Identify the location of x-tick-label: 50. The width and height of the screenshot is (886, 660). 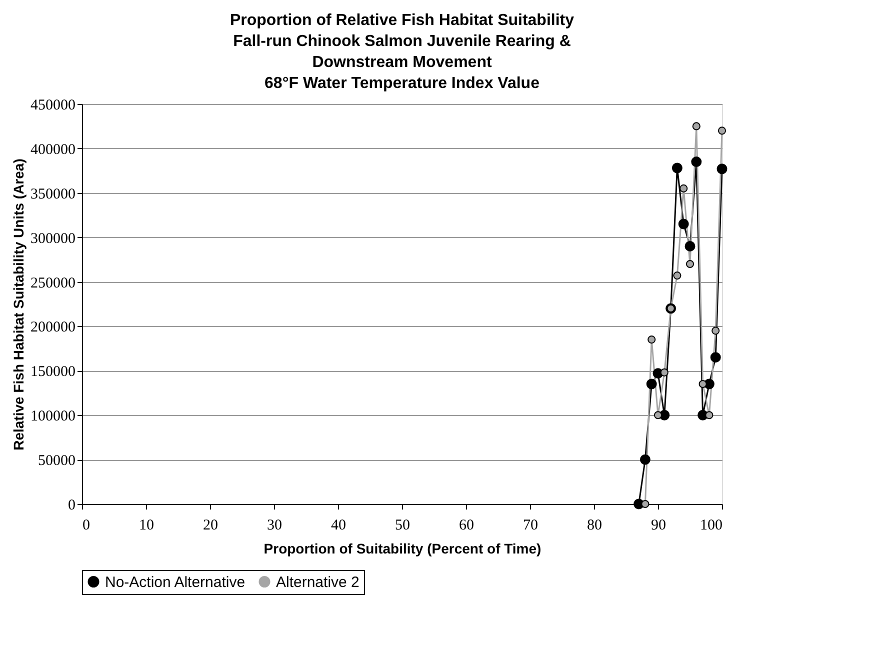
(402, 526).